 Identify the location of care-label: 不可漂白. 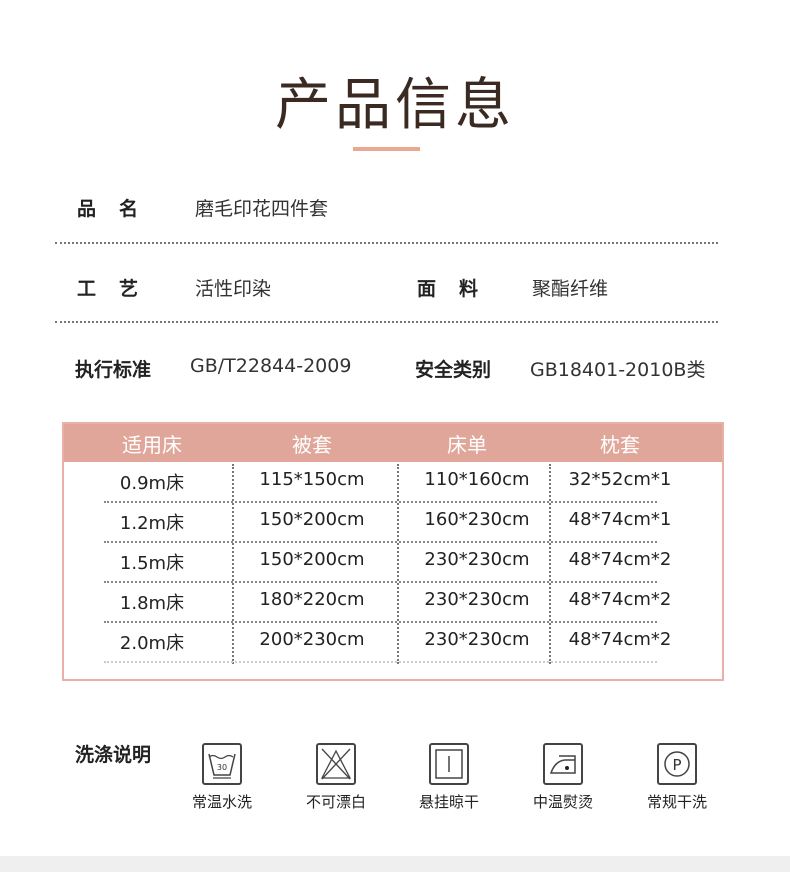
(336, 802).